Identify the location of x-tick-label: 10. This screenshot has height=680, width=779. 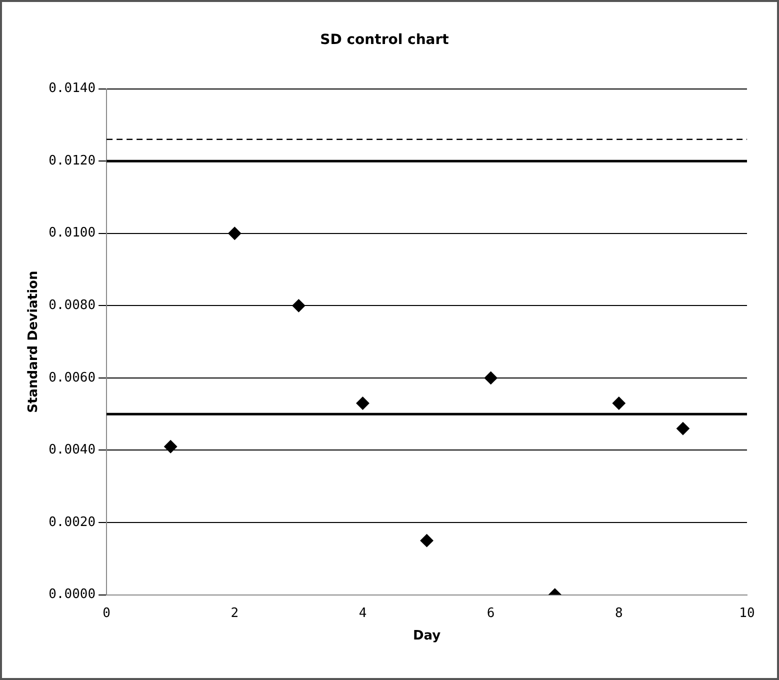
(747, 613).